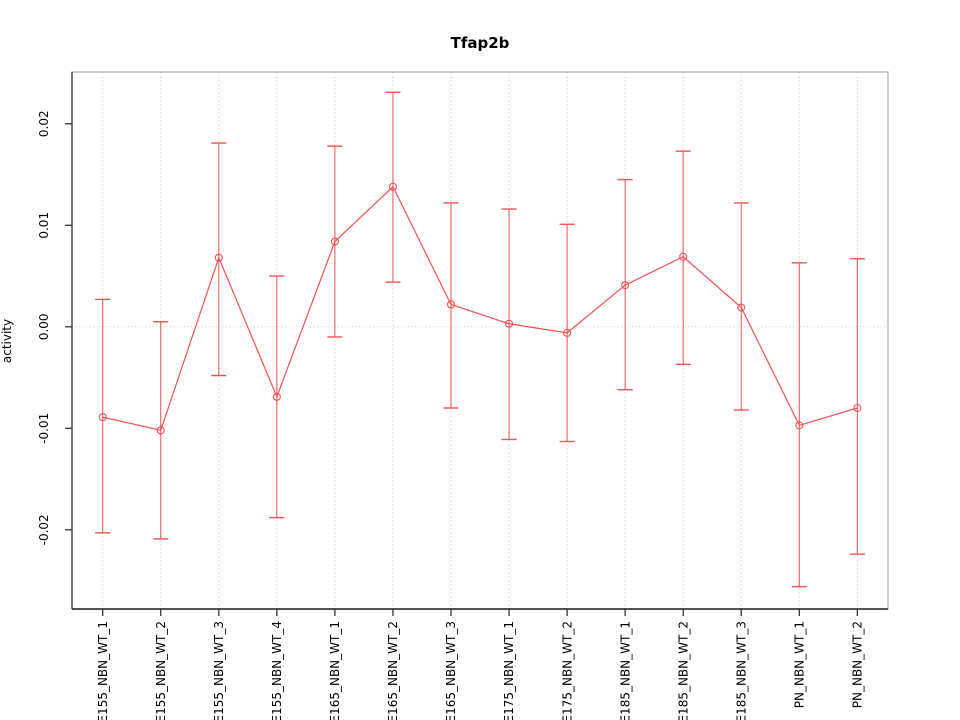  What do you see at coordinates (800, 664) in the screenshot?
I see `x-tick-label: PN_NBN_WT_1` at bounding box center [800, 664].